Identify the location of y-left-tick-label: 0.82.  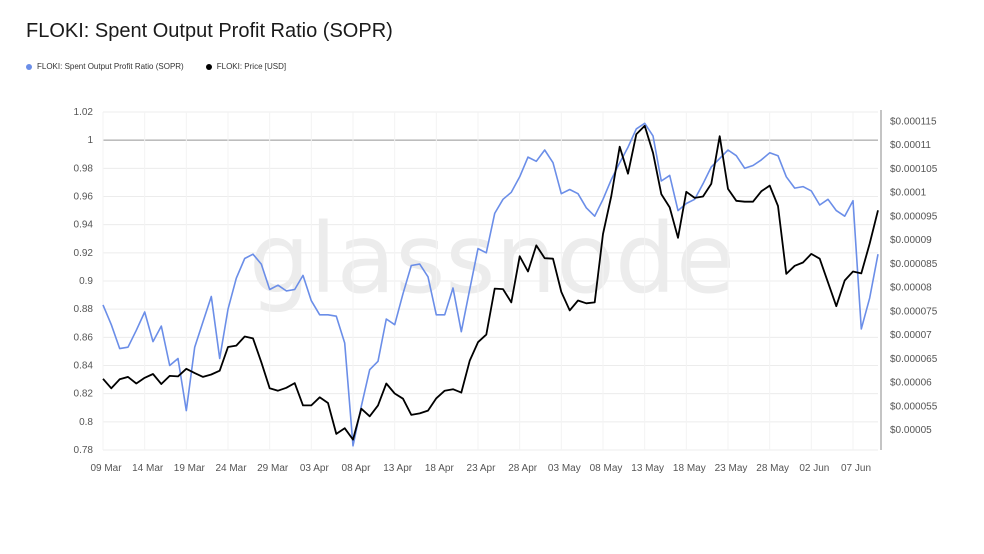
(84, 394).